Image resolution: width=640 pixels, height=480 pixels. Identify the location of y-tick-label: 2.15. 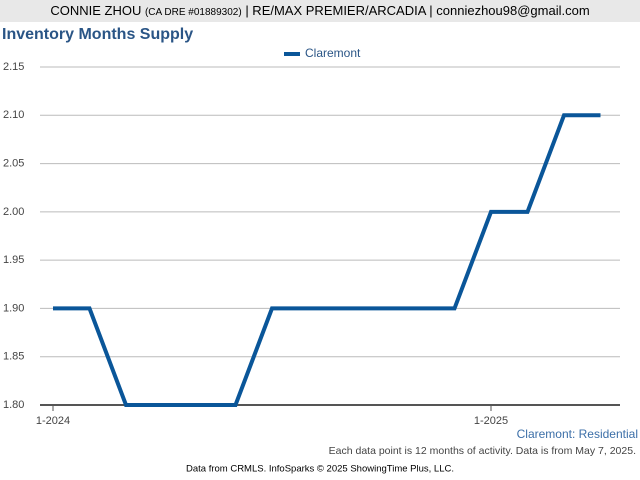
(13, 67).